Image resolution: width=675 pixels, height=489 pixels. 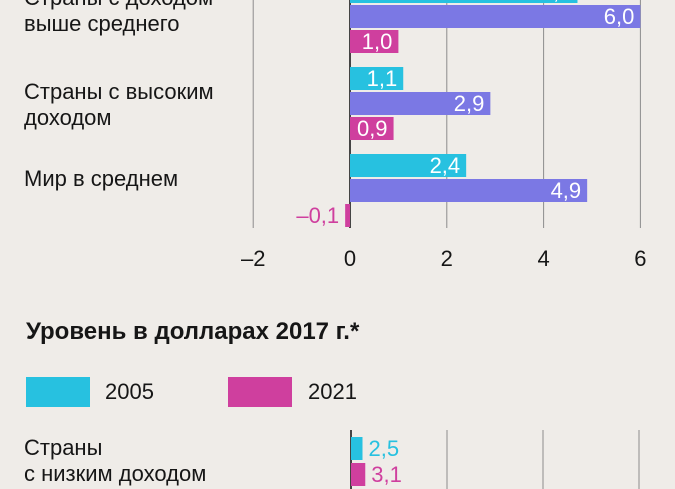 I want to click on legend-swatch-2005, so click(x=58, y=392).